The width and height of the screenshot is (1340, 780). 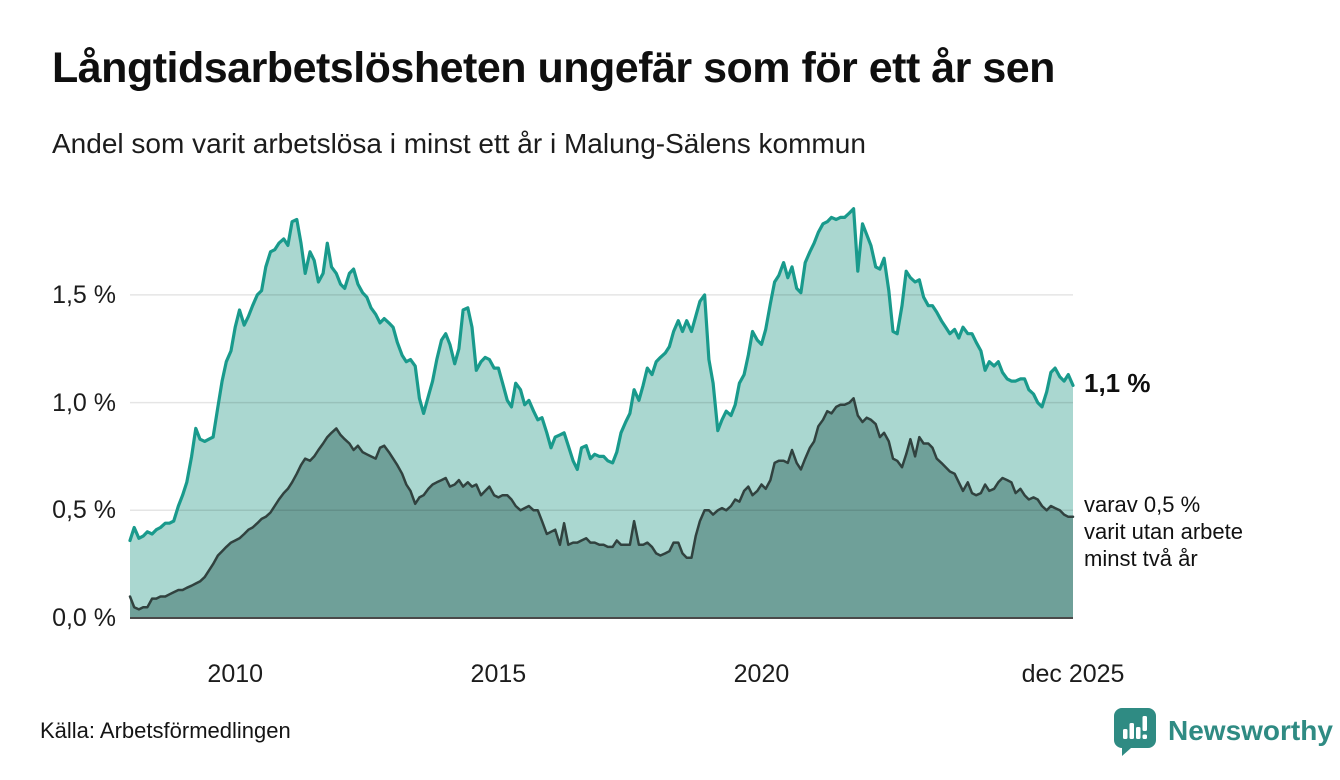 I want to click on newsworthy-logo: Newsworthy, so click(x=1222, y=731).